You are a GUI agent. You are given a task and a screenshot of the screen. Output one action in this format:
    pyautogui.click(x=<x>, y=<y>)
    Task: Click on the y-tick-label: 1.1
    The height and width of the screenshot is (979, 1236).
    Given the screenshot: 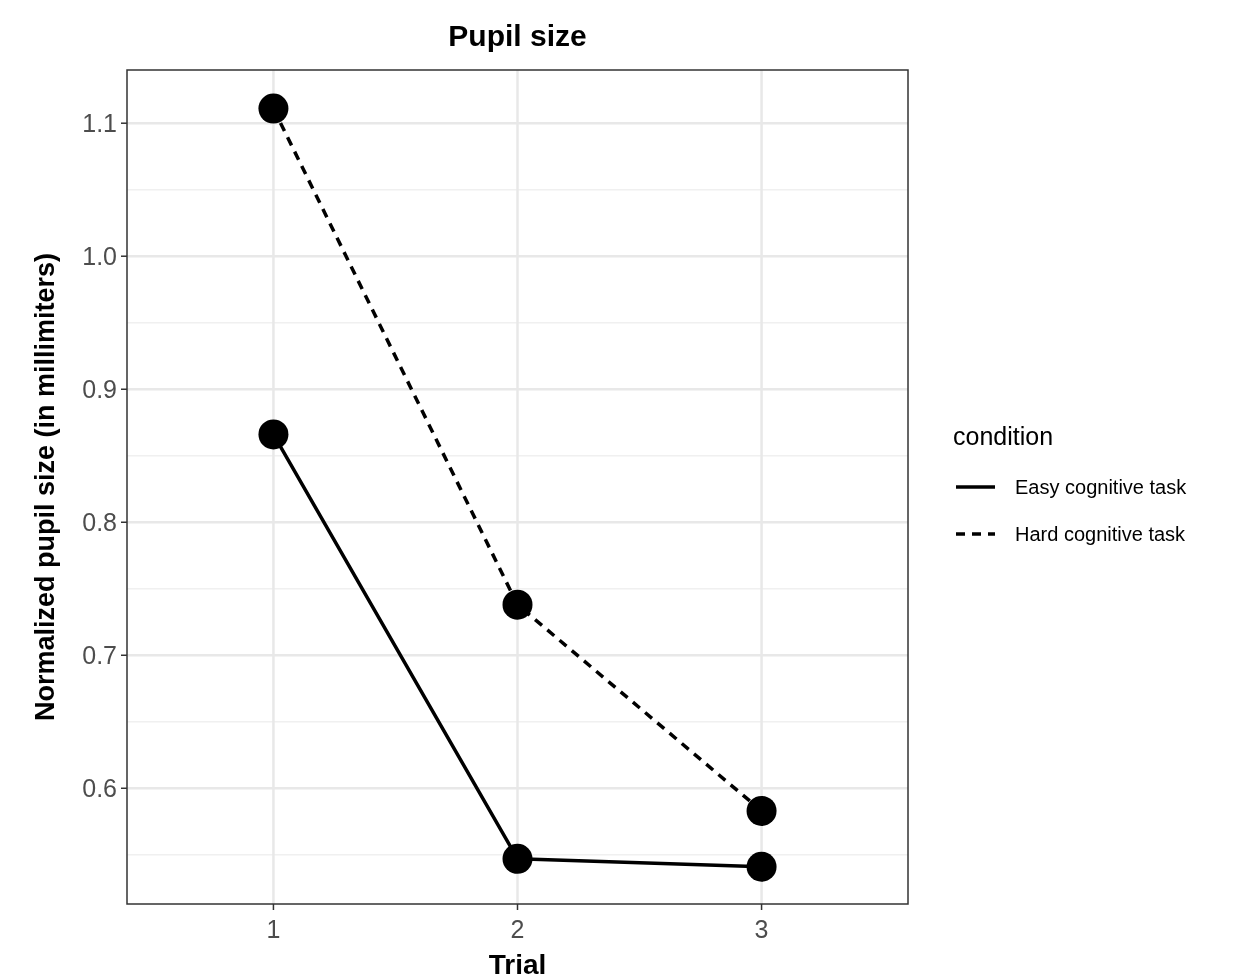 What is the action you would take?
    pyautogui.click(x=99, y=122)
    